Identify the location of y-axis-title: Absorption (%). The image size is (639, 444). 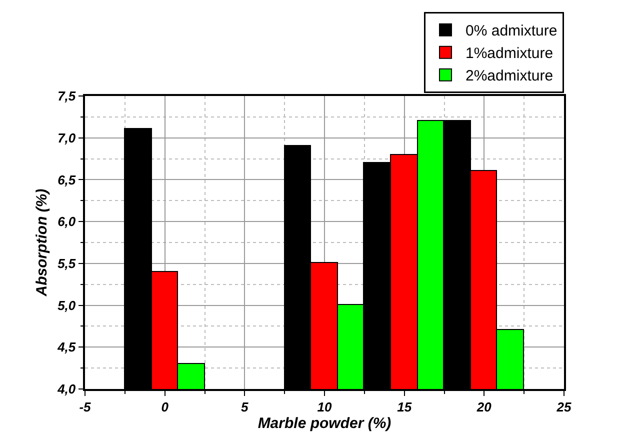
(41, 243).